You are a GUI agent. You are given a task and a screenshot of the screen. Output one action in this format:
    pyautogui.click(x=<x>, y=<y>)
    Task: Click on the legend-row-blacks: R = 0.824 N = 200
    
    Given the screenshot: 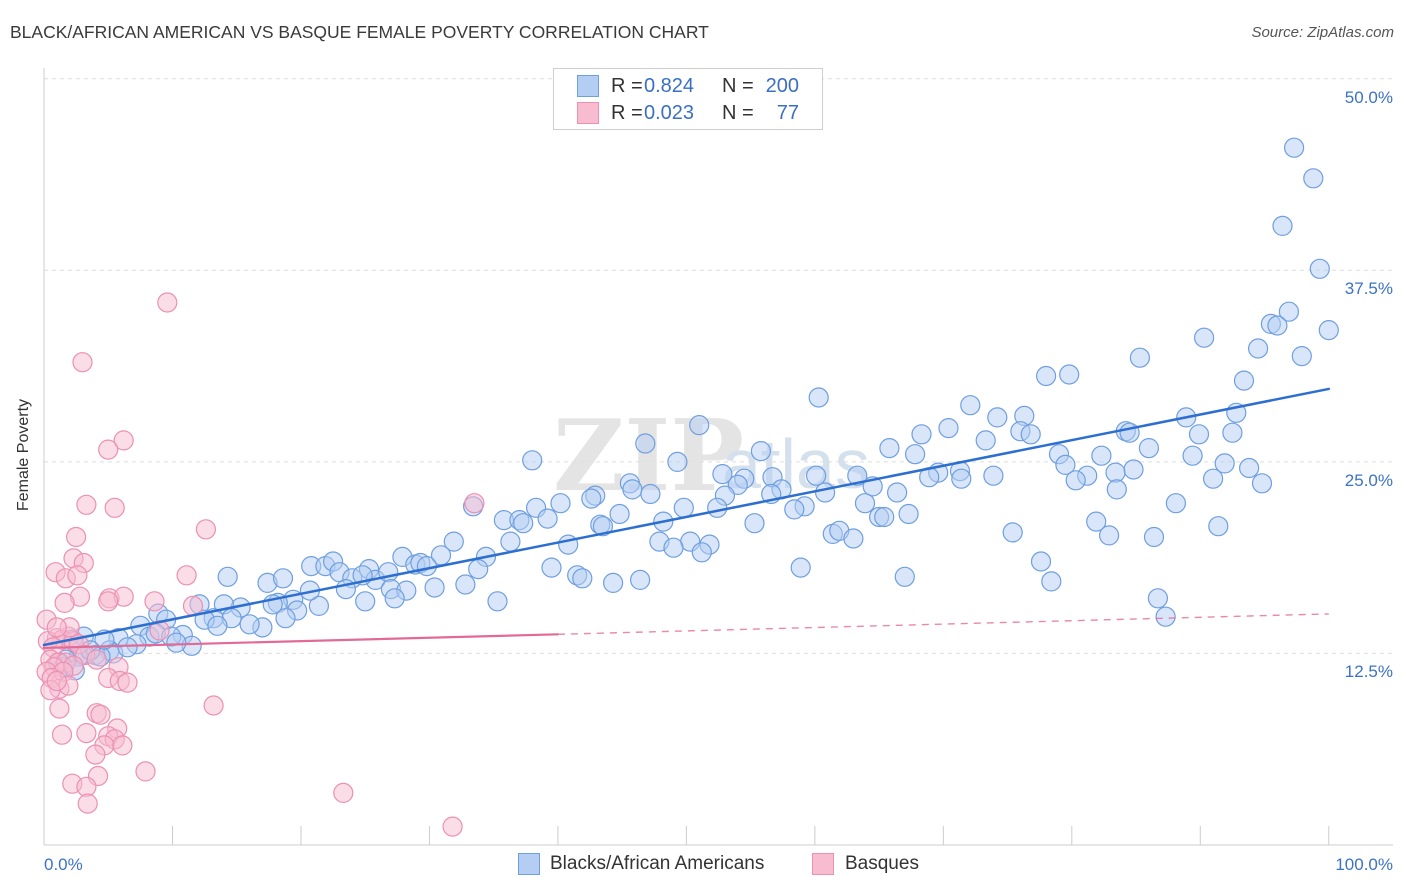 What is the action you would take?
    pyautogui.click(x=688, y=86)
    